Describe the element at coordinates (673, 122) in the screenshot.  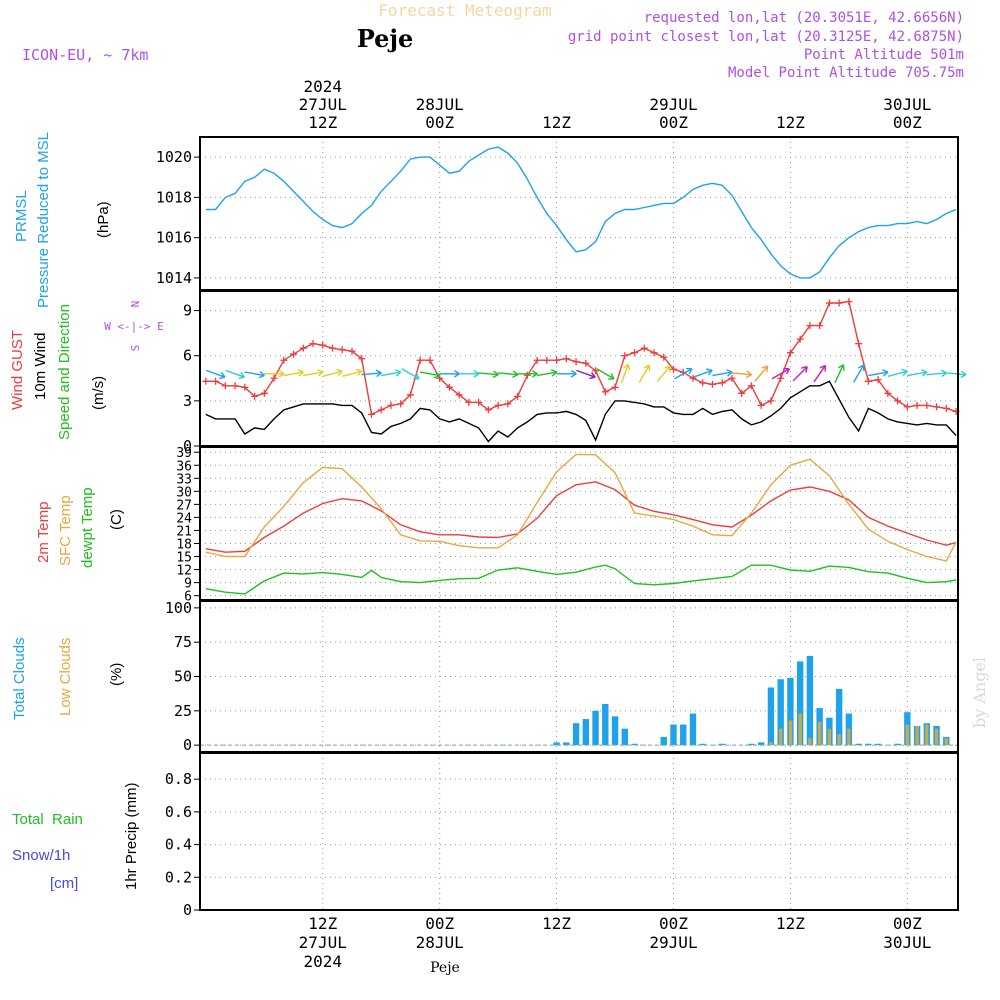
I see `time-label-top: 00Z` at that location.